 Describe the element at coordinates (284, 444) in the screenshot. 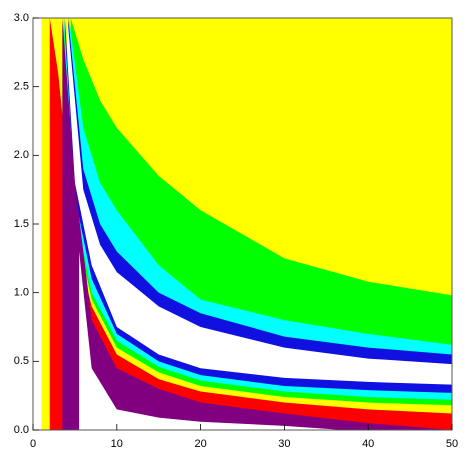

I see `x-tick-label: 30` at that location.